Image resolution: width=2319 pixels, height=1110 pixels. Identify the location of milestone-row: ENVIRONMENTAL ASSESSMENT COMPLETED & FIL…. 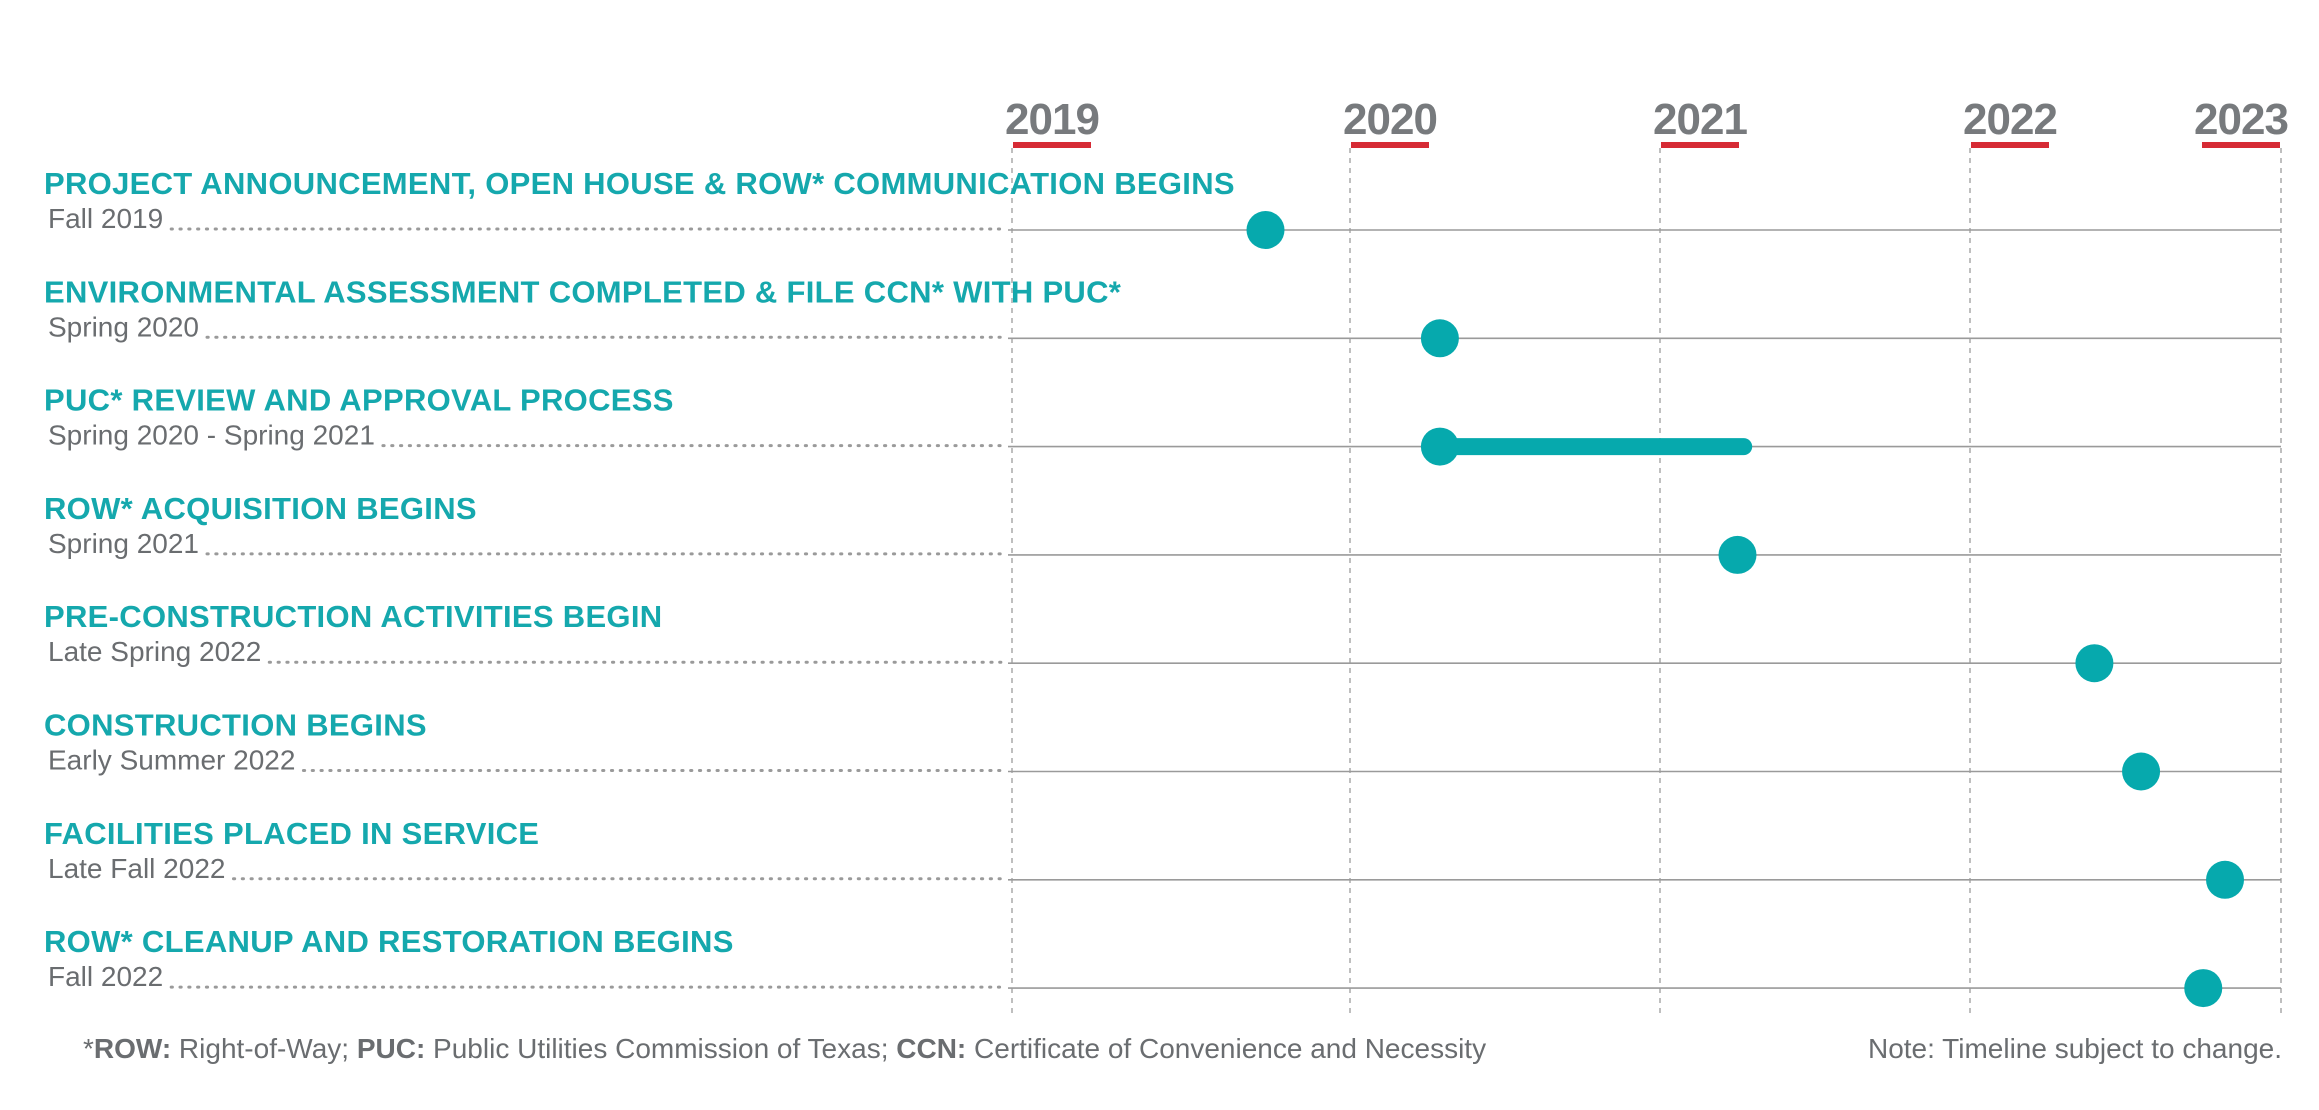
(1162, 316).